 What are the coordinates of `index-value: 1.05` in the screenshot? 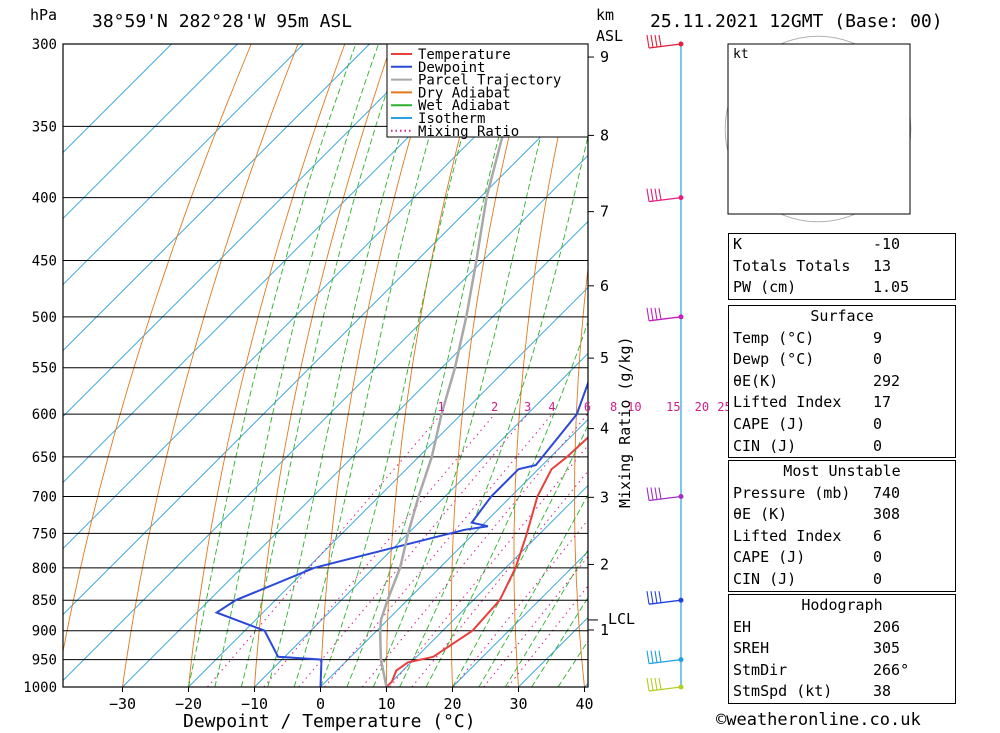 It's located at (891, 287).